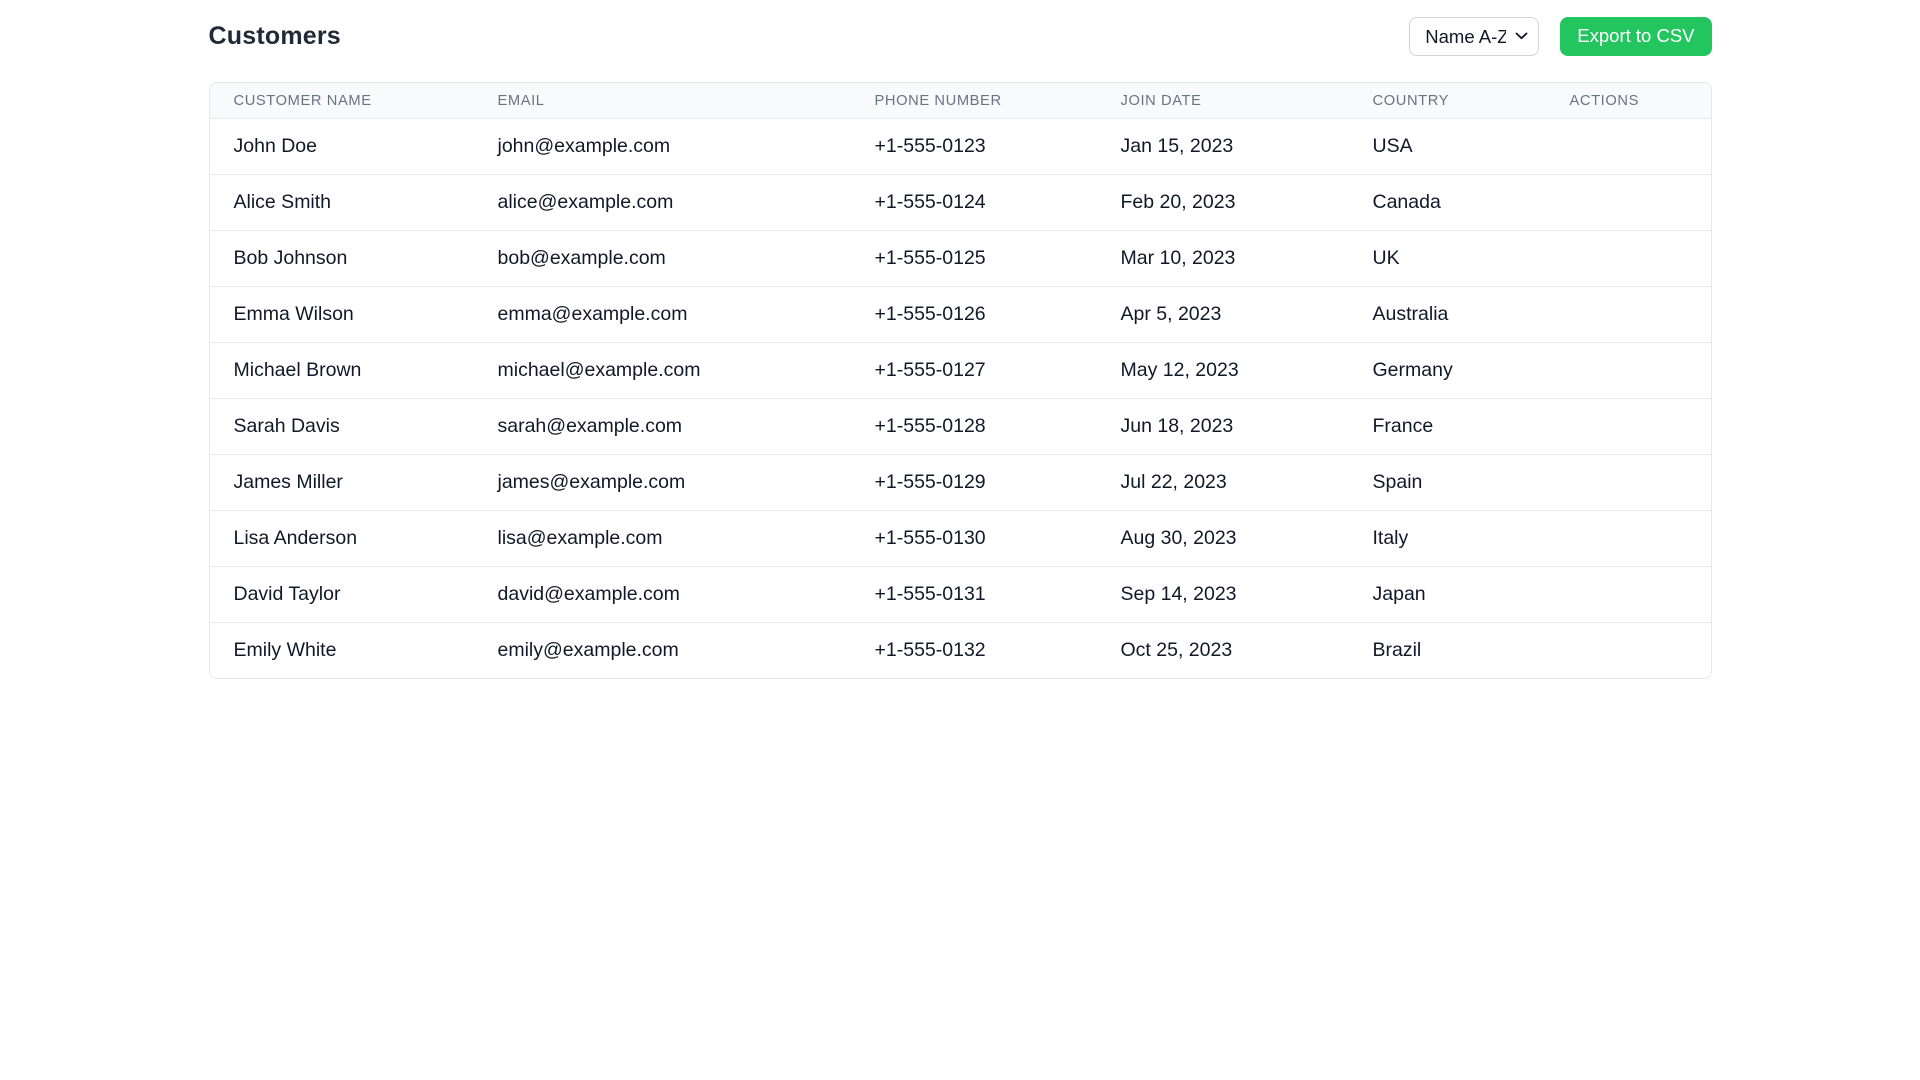 Image resolution: width=1920 pixels, height=1080 pixels. What do you see at coordinates (973, 146) in the screenshot?
I see `cell-phone: +1-555-0123` at bounding box center [973, 146].